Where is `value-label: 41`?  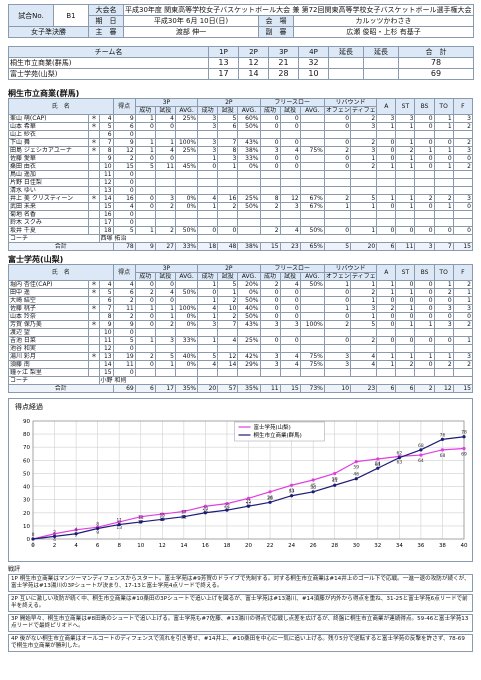 value-label: 41 is located at coordinates (292, 491).